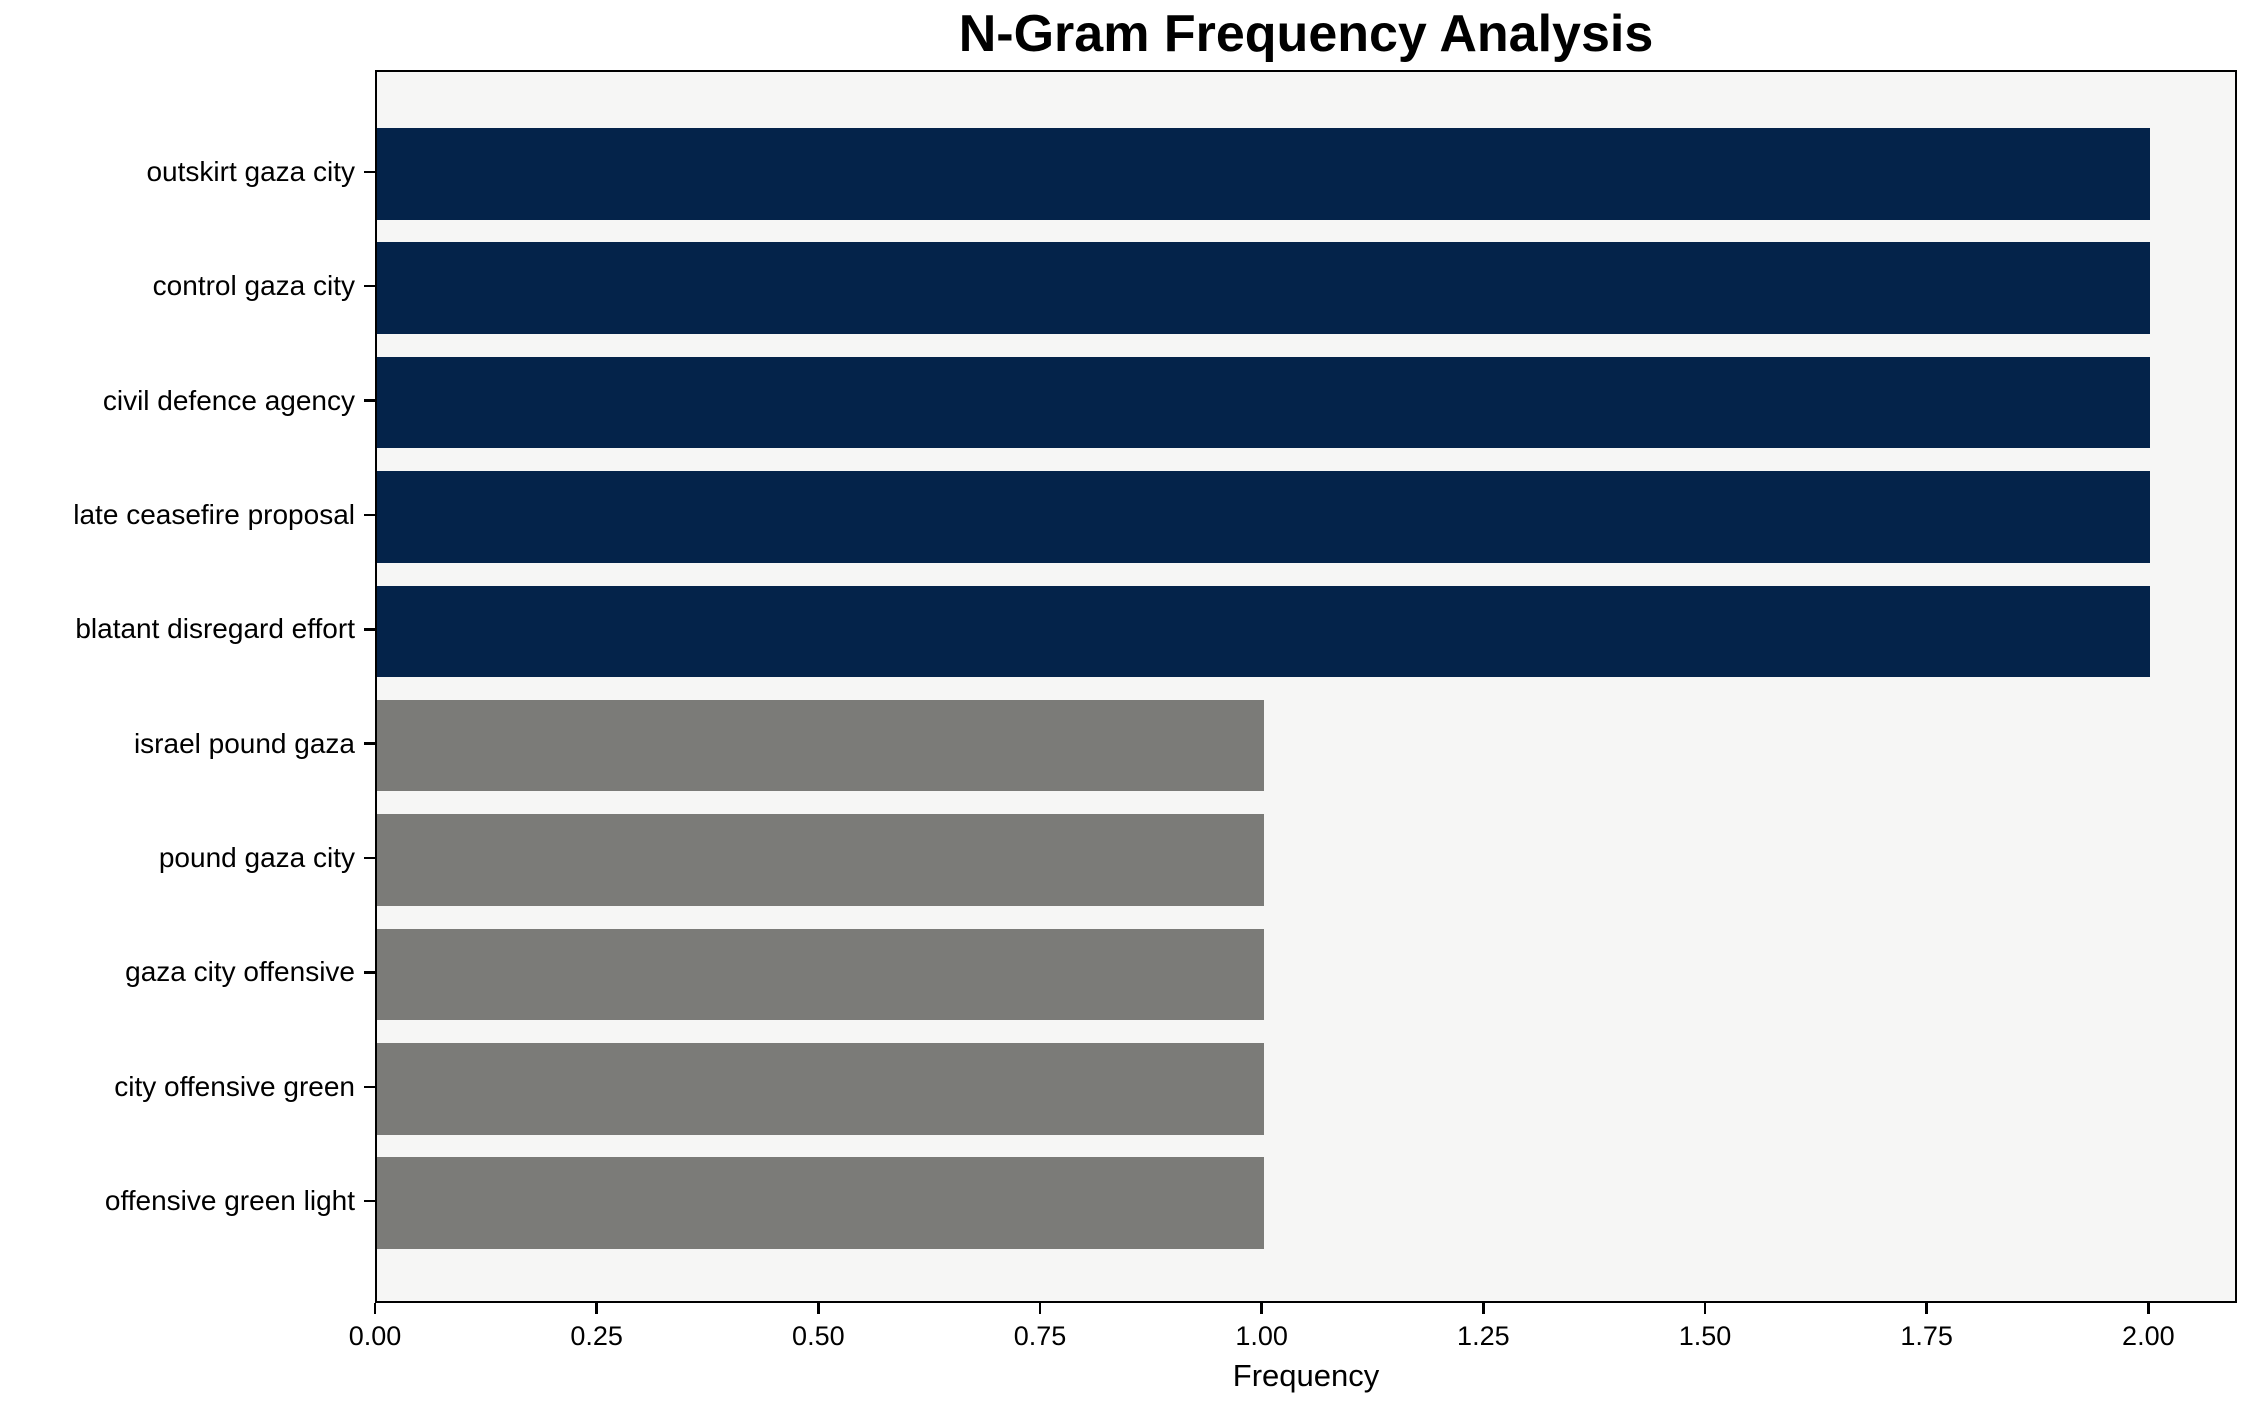  I want to click on y-tick-label: city offensive green, so click(234, 1086).